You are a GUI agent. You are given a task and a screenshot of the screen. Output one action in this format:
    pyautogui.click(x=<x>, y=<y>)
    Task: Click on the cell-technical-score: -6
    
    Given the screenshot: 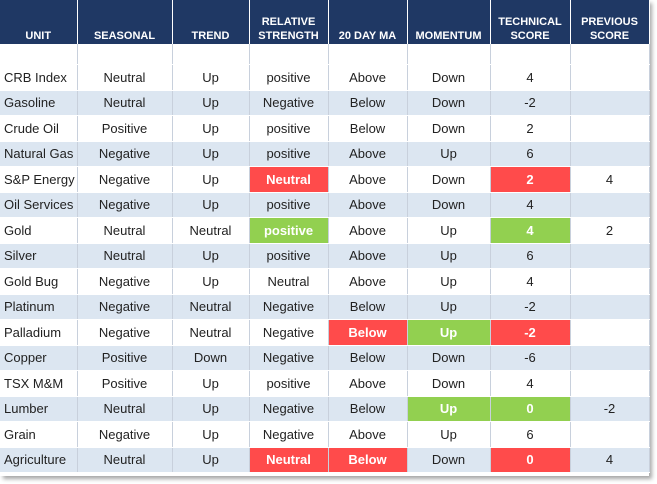 What is the action you would take?
    pyautogui.click(x=530, y=358)
    